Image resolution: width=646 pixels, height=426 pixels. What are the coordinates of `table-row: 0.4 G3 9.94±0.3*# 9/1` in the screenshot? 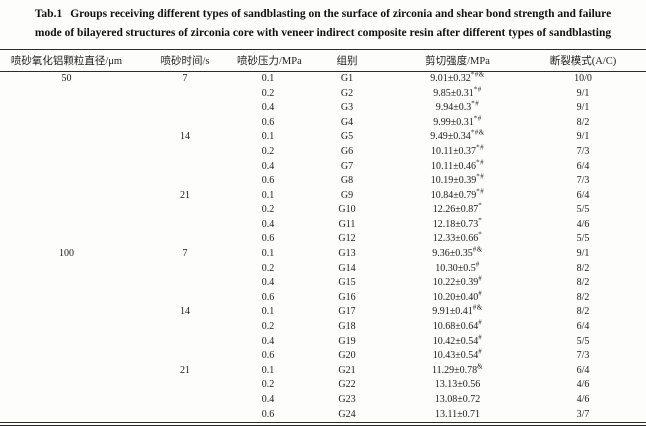 It's located at (323, 107).